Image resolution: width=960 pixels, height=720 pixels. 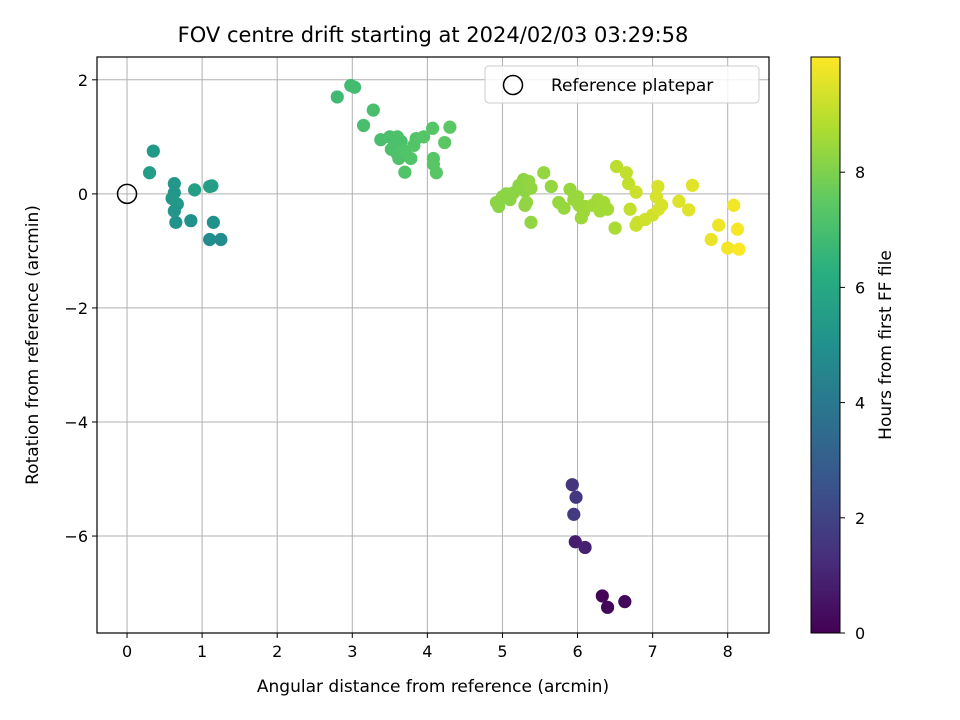 I want to click on y-tick-label: 2, so click(x=83, y=80).